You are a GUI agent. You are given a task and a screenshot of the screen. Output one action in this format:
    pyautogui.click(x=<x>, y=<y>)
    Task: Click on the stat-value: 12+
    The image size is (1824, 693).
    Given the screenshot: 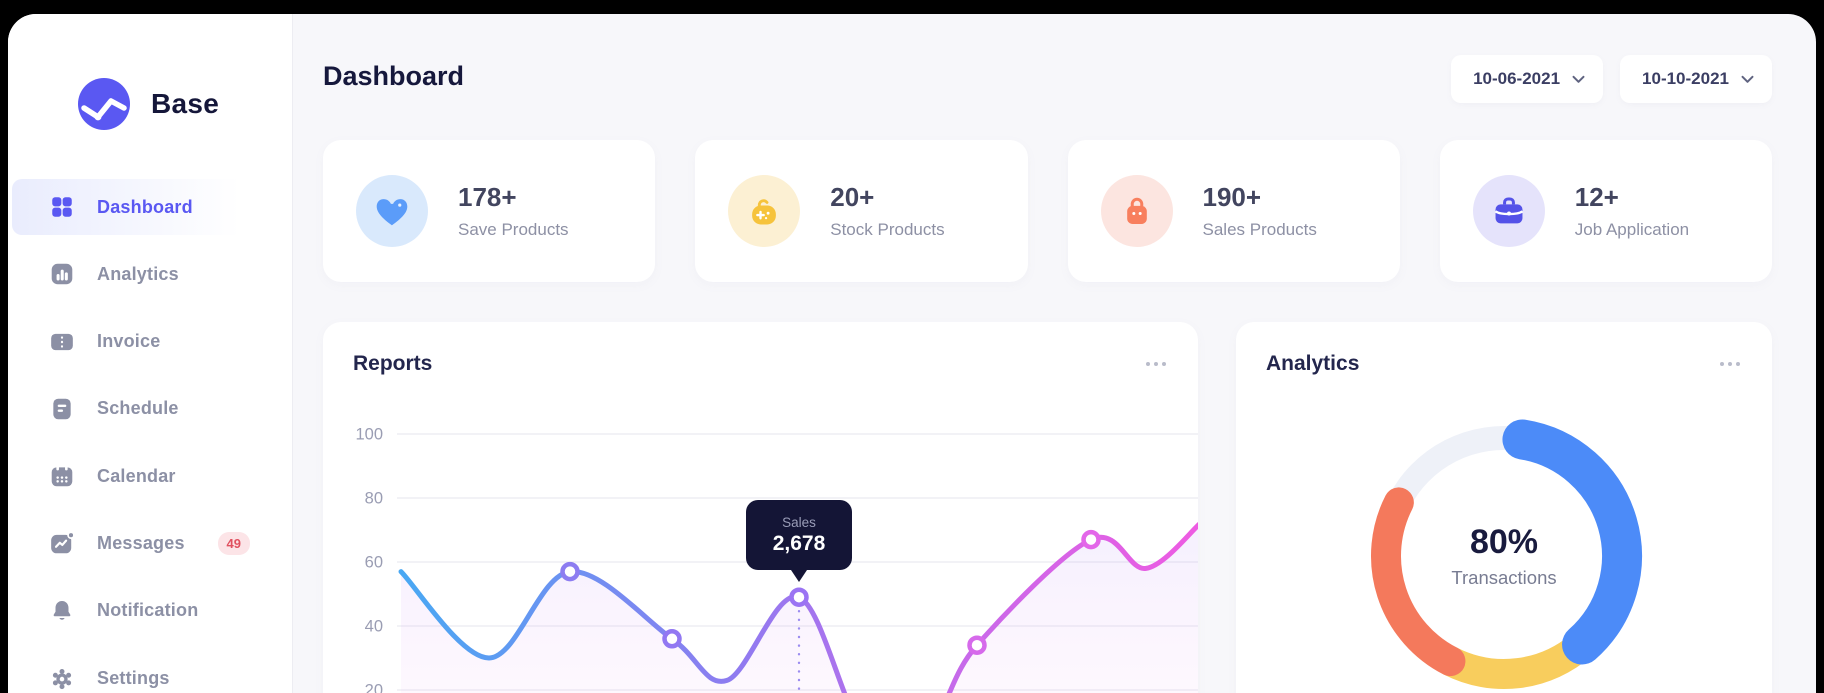 What is the action you would take?
    pyautogui.click(x=1596, y=197)
    